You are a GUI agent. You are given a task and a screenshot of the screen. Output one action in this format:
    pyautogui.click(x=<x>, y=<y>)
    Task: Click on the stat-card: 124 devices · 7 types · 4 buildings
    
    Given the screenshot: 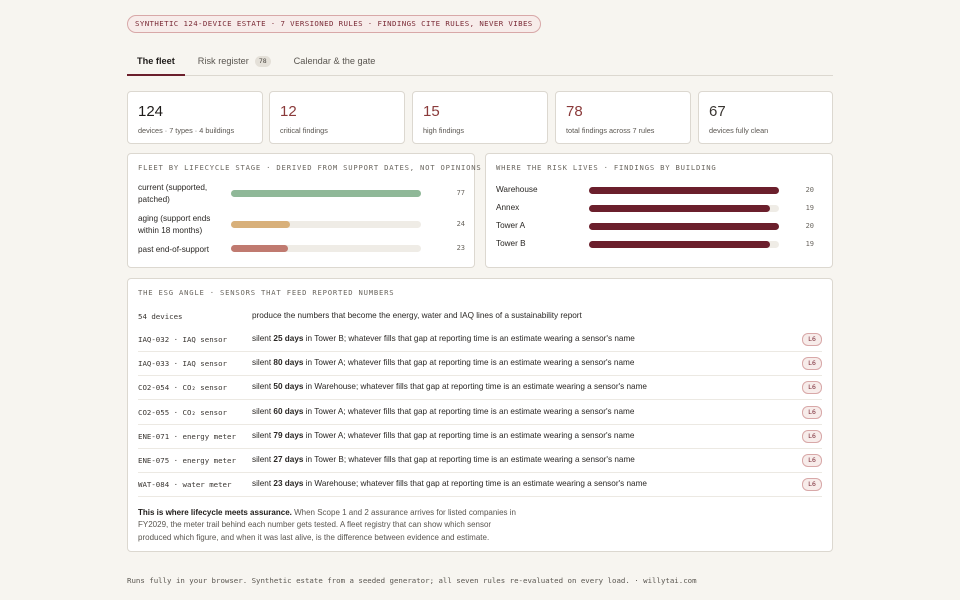 What is the action you would take?
    pyautogui.click(x=195, y=117)
    